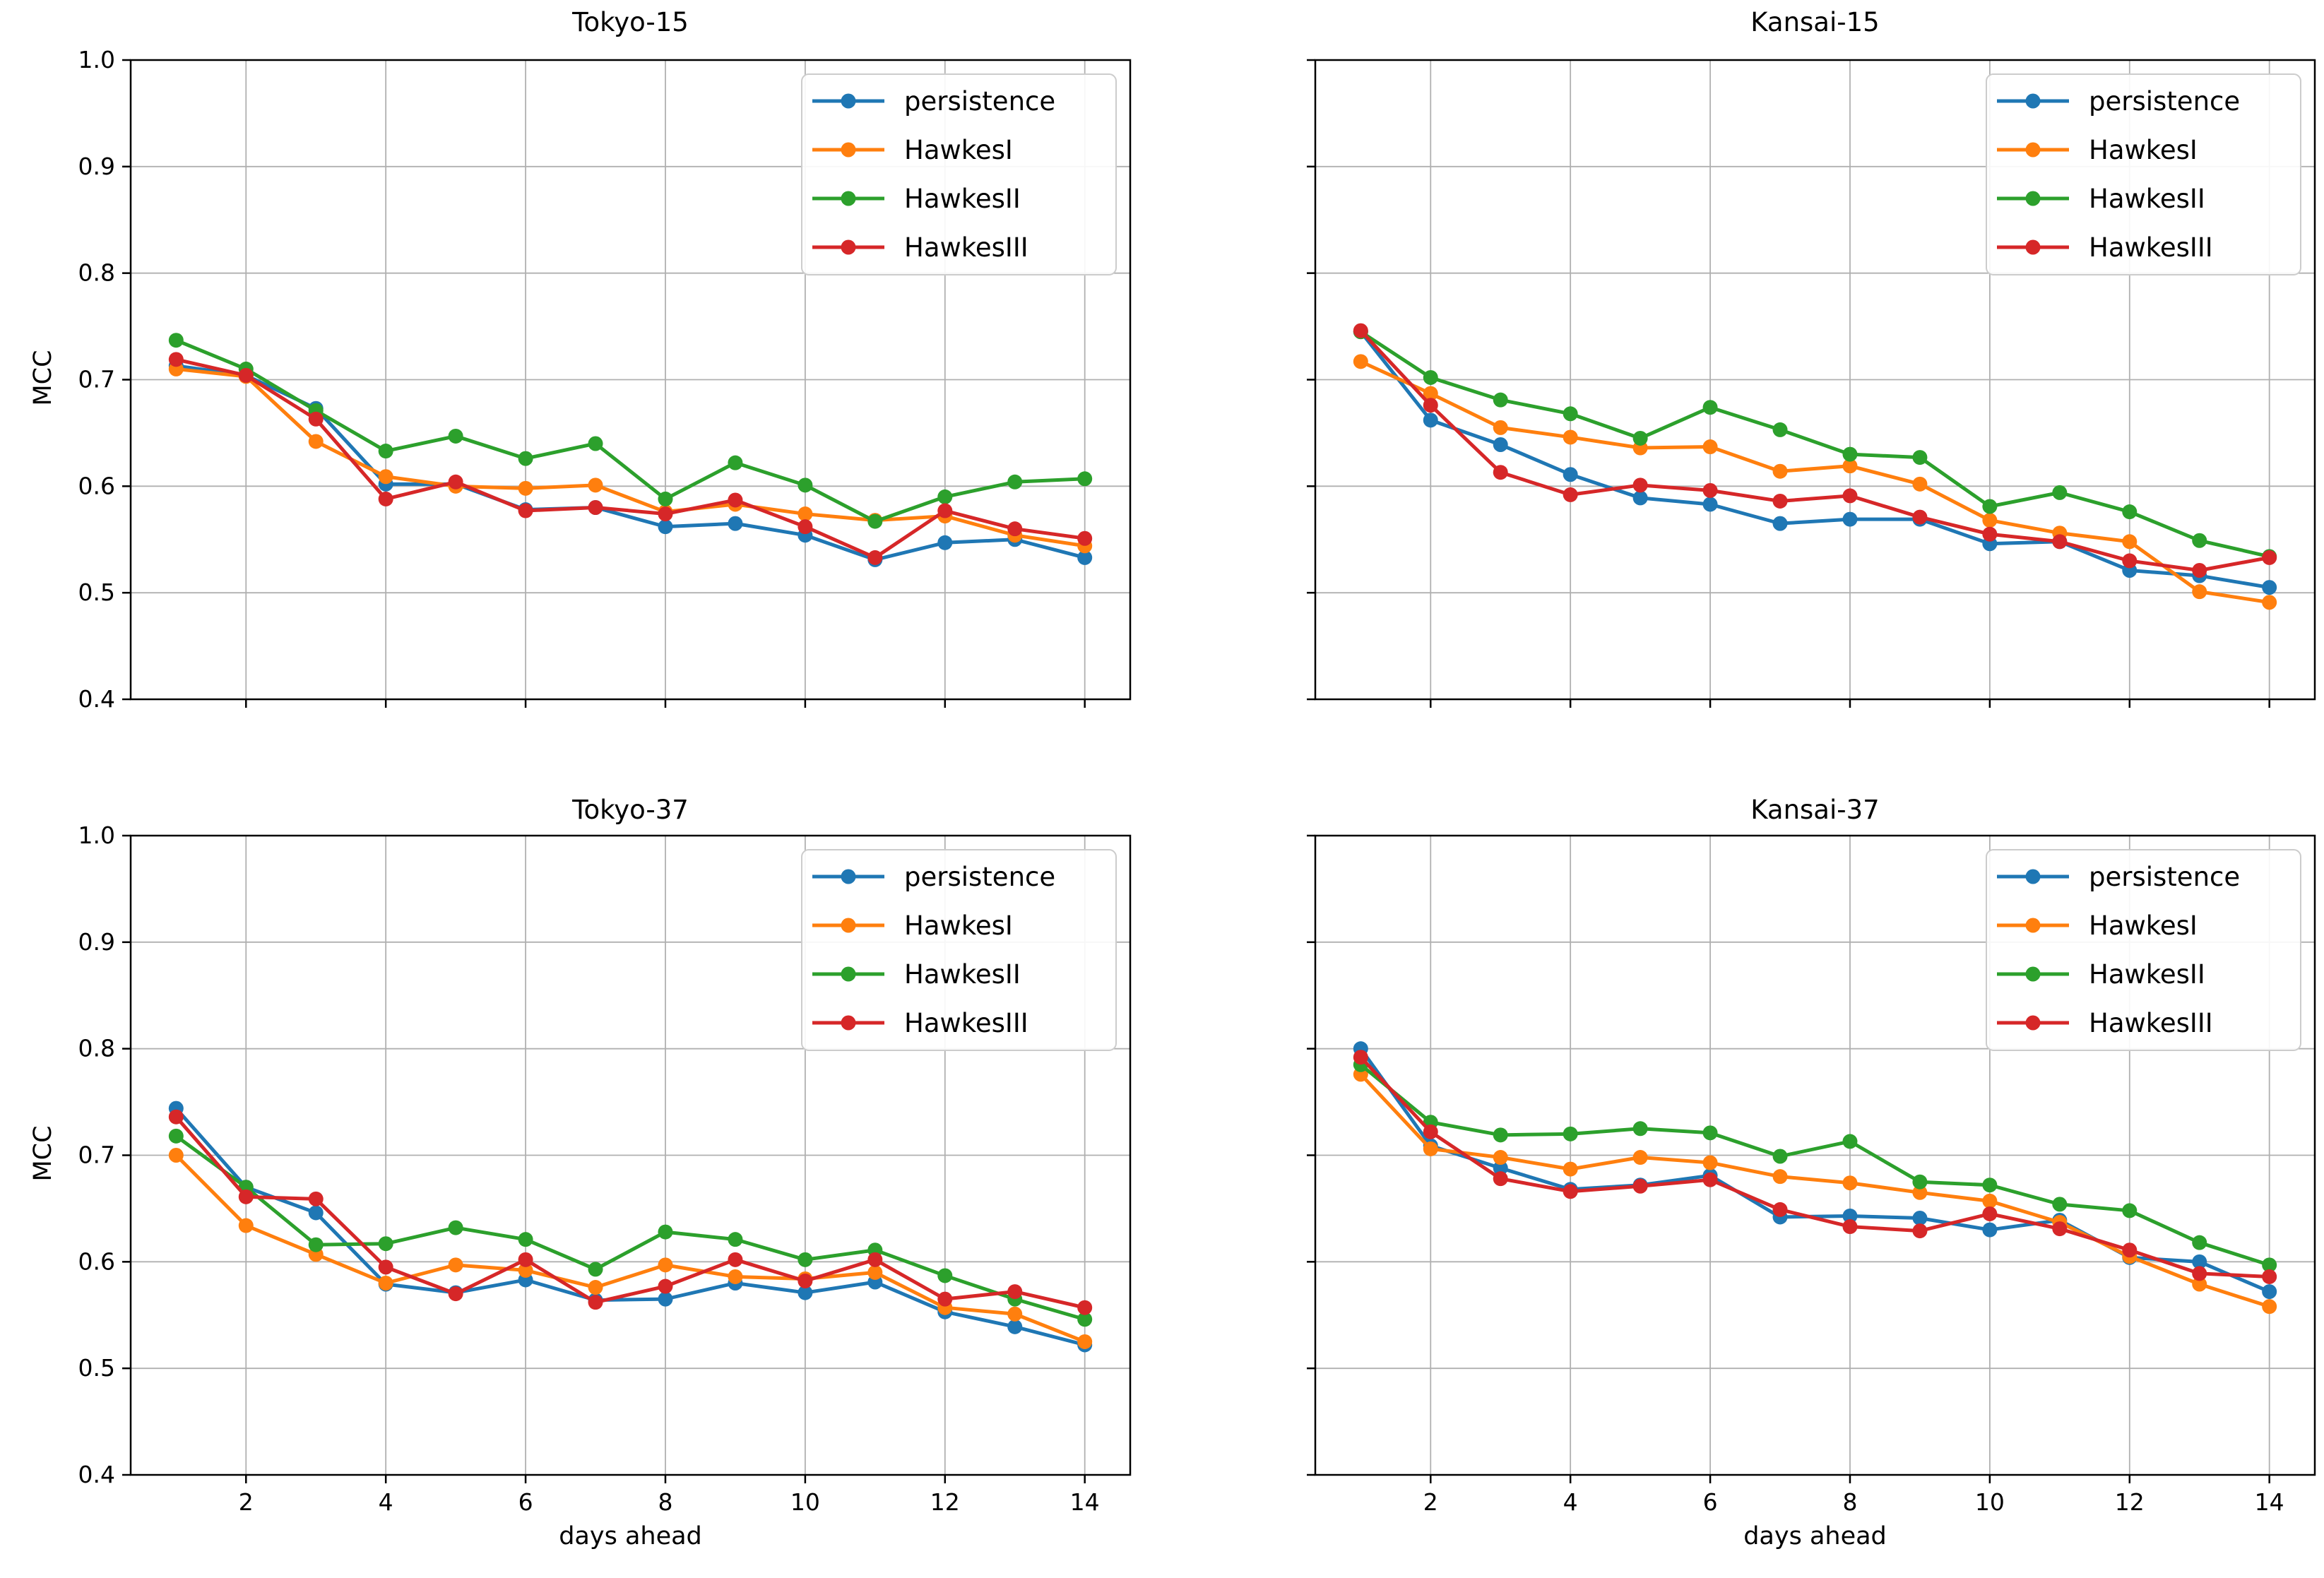  I want to click on chart-title-kansai-15: Kansai-15, so click(1815, 22).